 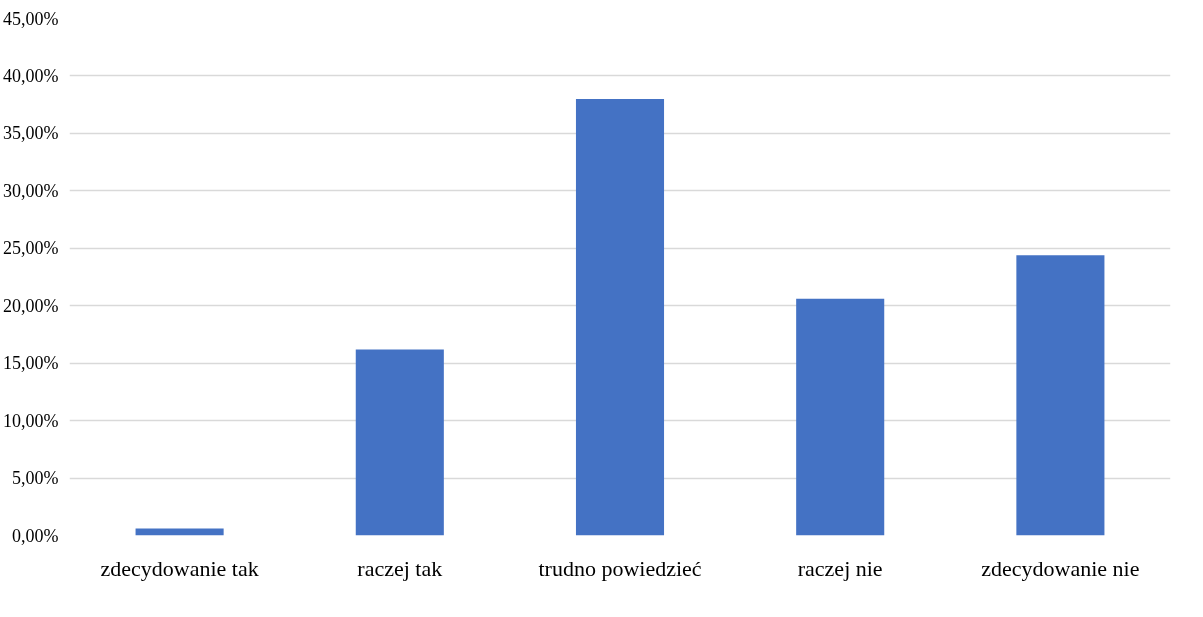 What do you see at coordinates (31, 305) in the screenshot?
I see `y-tick-label: 20,00%` at bounding box center [31, 305].